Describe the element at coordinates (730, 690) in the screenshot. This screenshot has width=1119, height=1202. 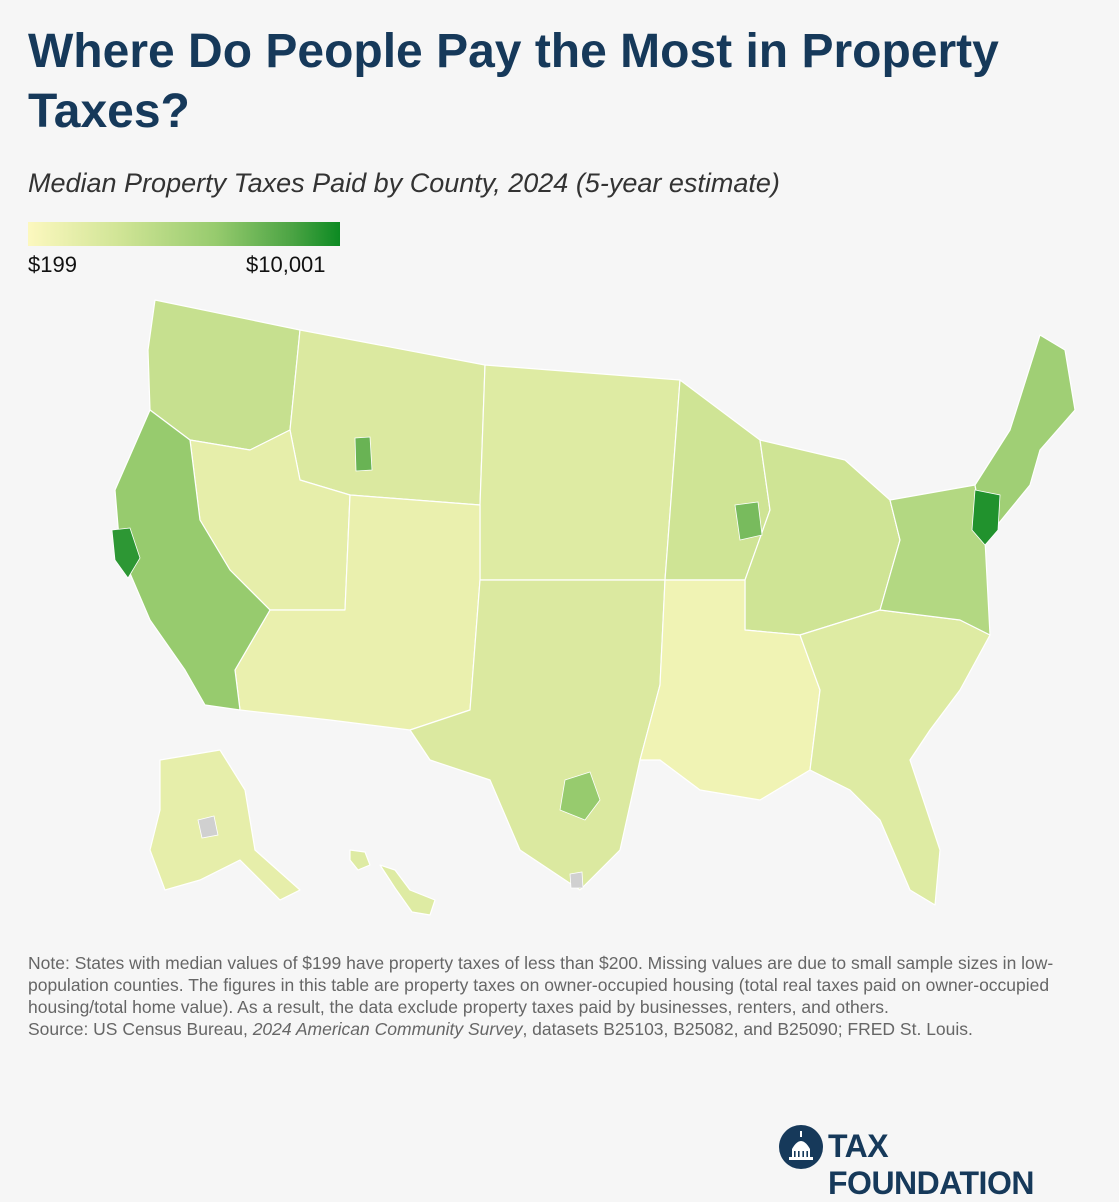
I see `region-deep-south` at that location.